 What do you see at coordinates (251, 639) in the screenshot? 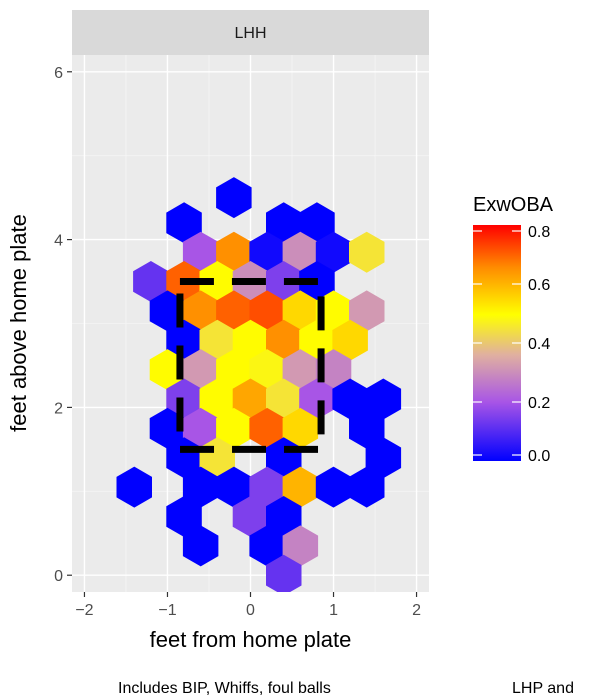
I see `x-axis-title: feet from home plate` at bounding box center [251, 639].